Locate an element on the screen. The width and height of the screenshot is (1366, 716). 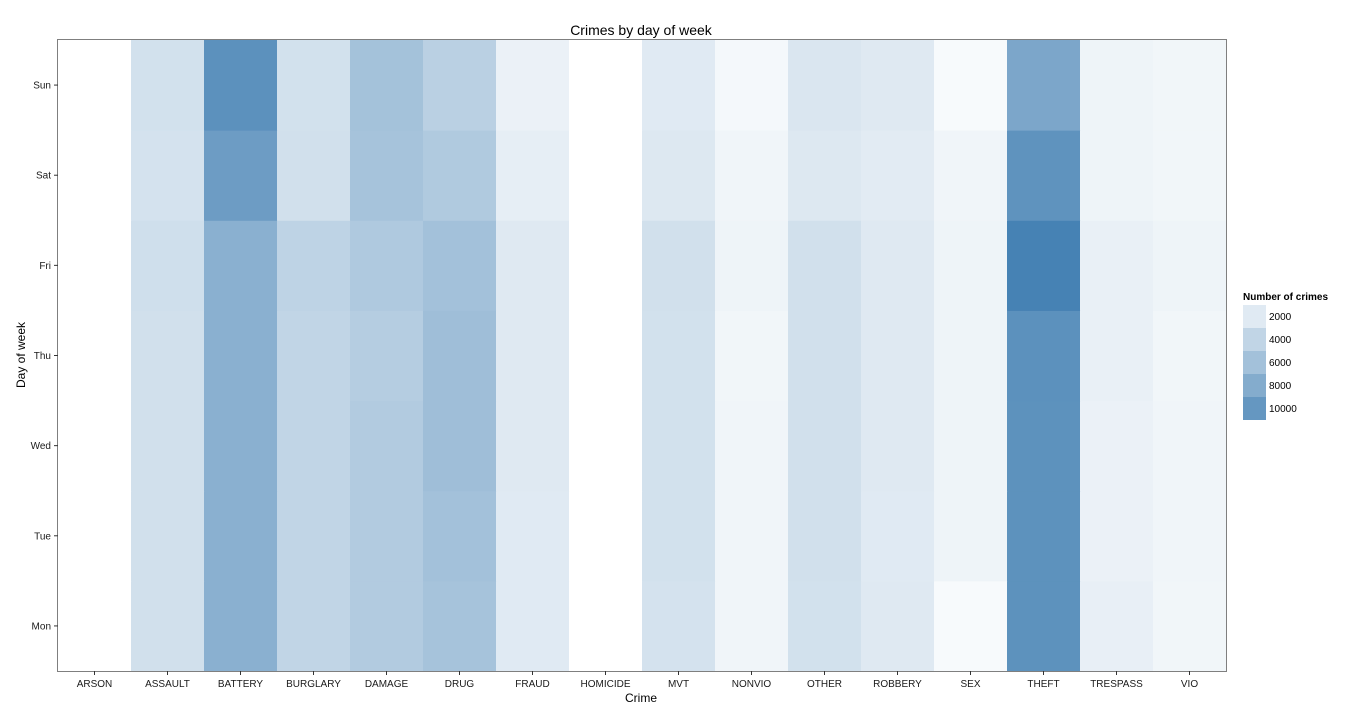
heatmap-cell-sex-tue is located at coordinates (971, 536).